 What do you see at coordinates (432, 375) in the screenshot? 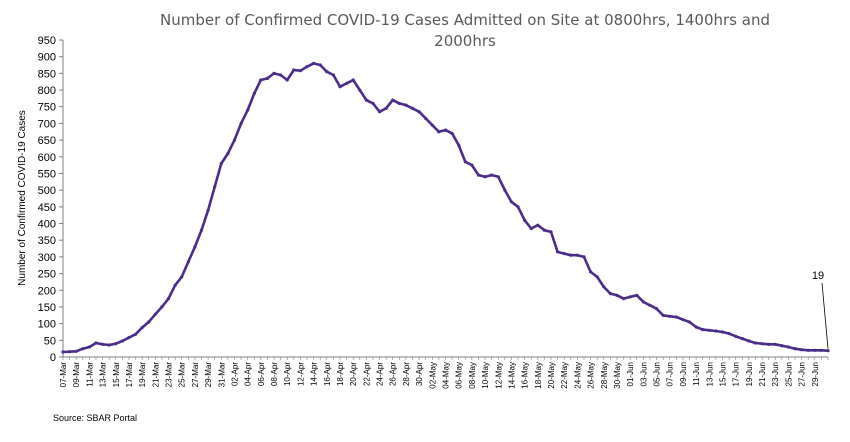
I see `x-tick-label: 02-May` at bounding box center [432, 375].